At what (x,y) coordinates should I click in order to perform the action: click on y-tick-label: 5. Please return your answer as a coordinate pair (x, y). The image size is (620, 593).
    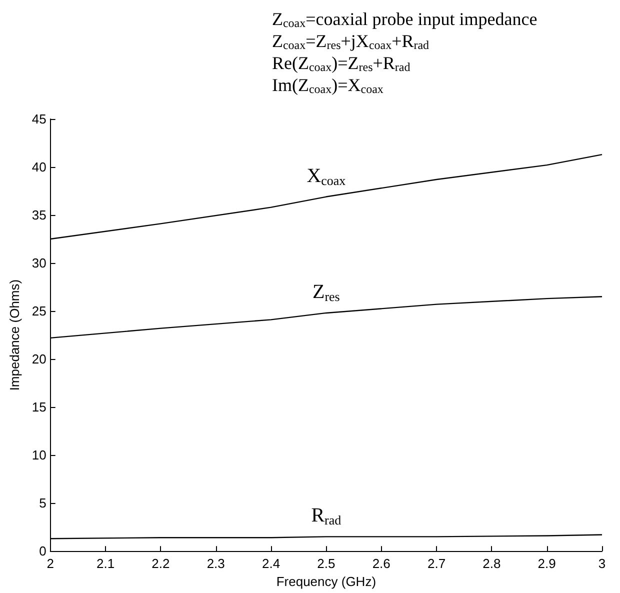
    Looking at the image, I should click on (42, 503).